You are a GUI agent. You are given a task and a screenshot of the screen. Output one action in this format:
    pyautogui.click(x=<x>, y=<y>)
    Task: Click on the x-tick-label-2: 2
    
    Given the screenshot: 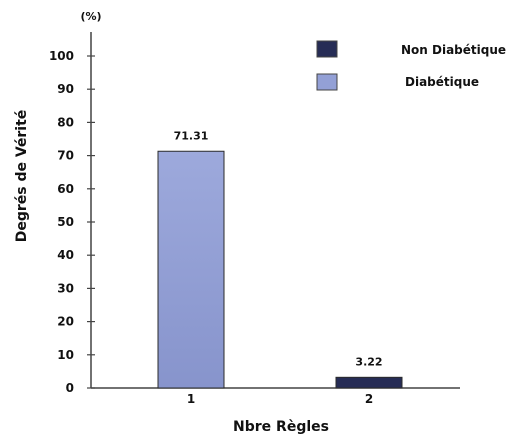 What is the action you would take?
    pyautogui.click(x=369, y=399)
    